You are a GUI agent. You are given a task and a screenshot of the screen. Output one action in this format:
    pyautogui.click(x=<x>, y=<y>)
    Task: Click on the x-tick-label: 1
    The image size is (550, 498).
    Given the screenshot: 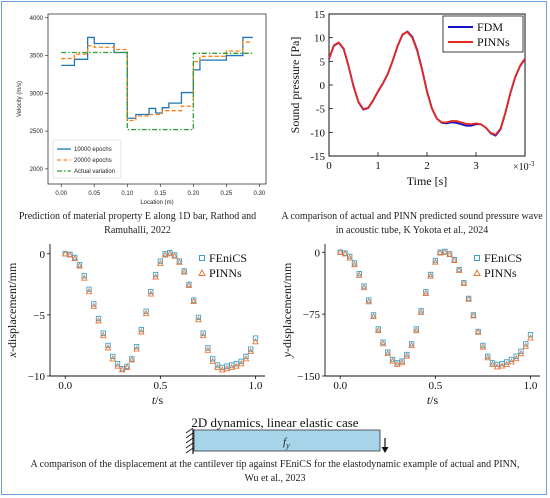 What is the action you would take?
    pyautogui.click(x=378, y=166)
    